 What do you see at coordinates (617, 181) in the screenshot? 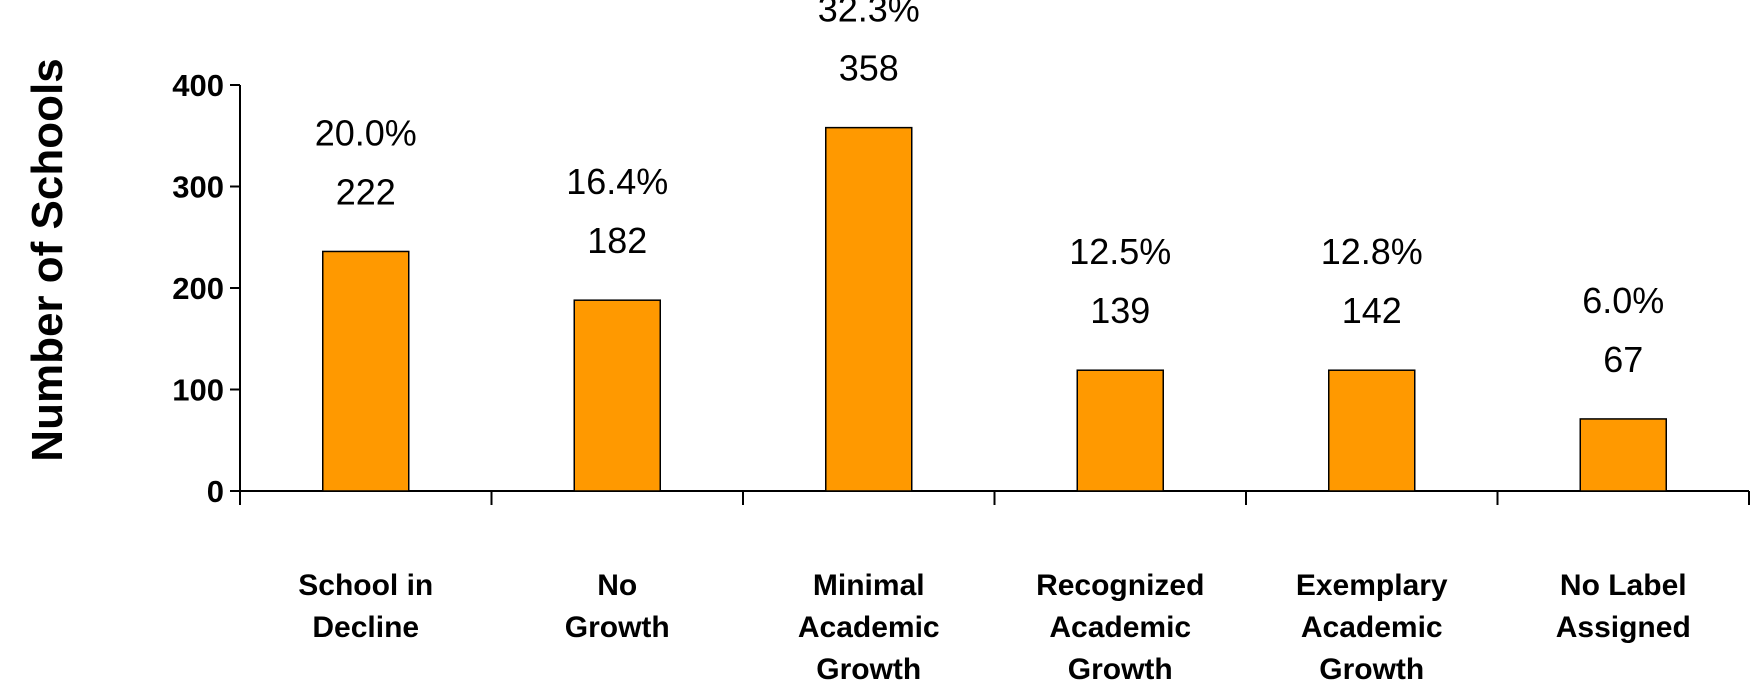
I see `percent-label: 16.4%` at bounding box center [617, 181].